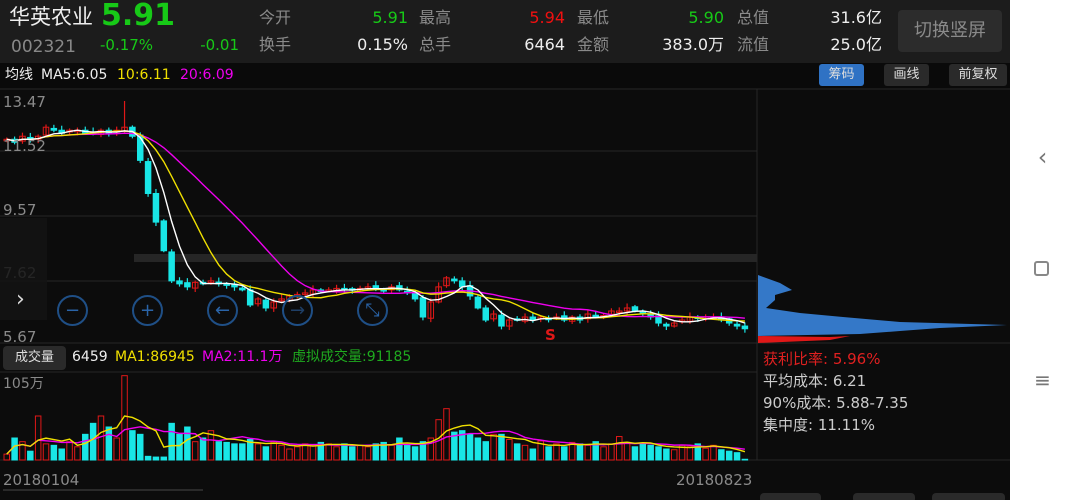  Describe the element at coordinates (222, 310) in the screenshot. I see `arrow-left-icon: ←` at that location.